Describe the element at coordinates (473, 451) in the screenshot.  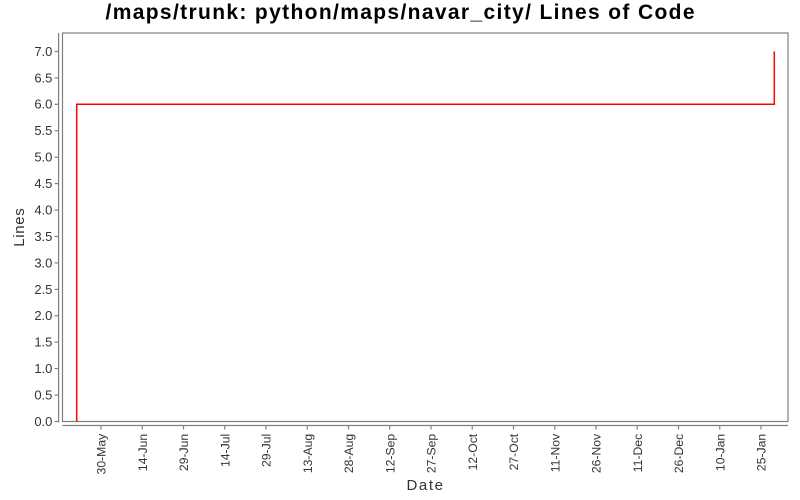
I see `svg-text: 12-Oct` at that location.